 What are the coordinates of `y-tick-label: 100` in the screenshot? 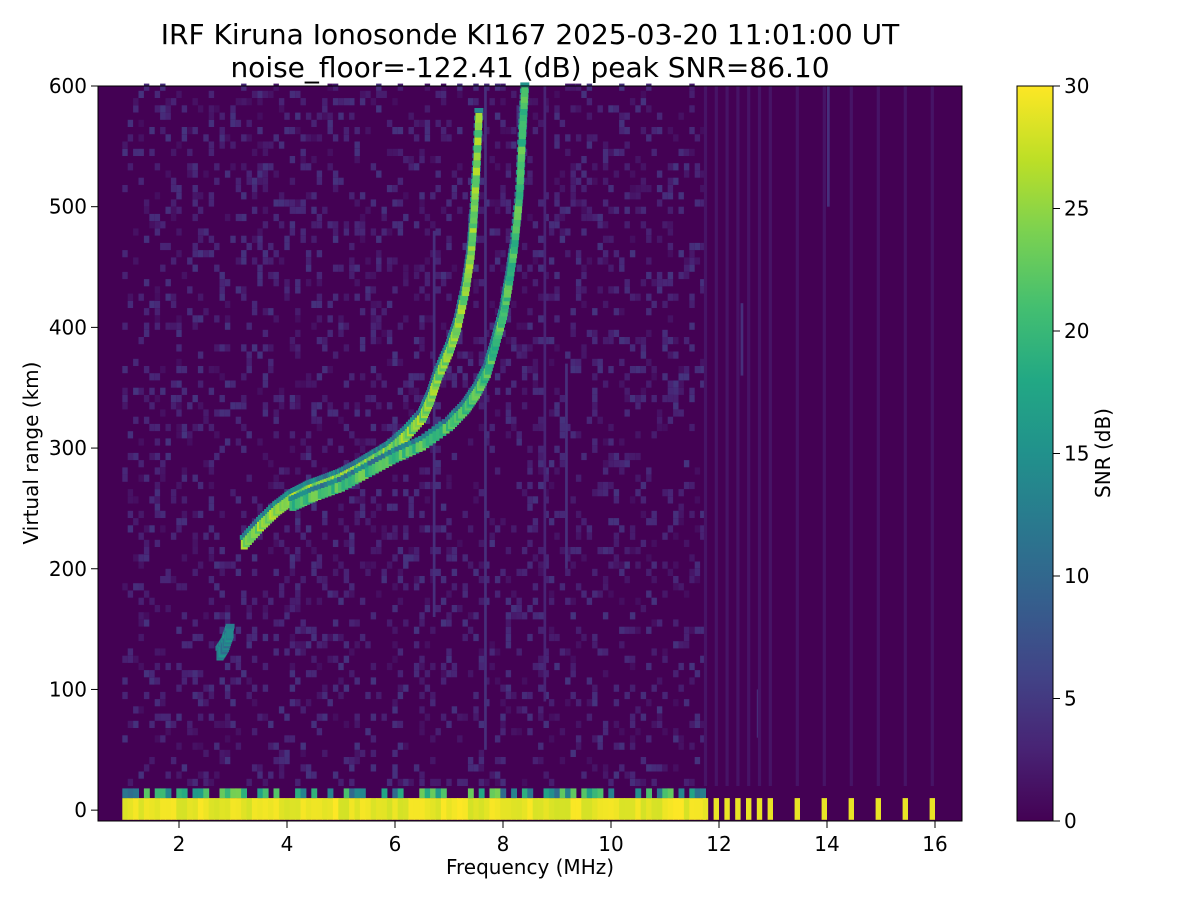 It's located at (68, 689).